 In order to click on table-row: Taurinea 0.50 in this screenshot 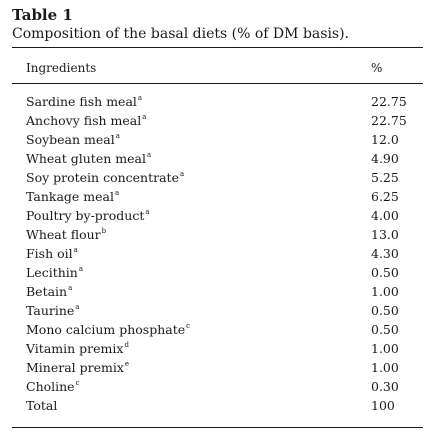, I will do `click(215, 312)`.